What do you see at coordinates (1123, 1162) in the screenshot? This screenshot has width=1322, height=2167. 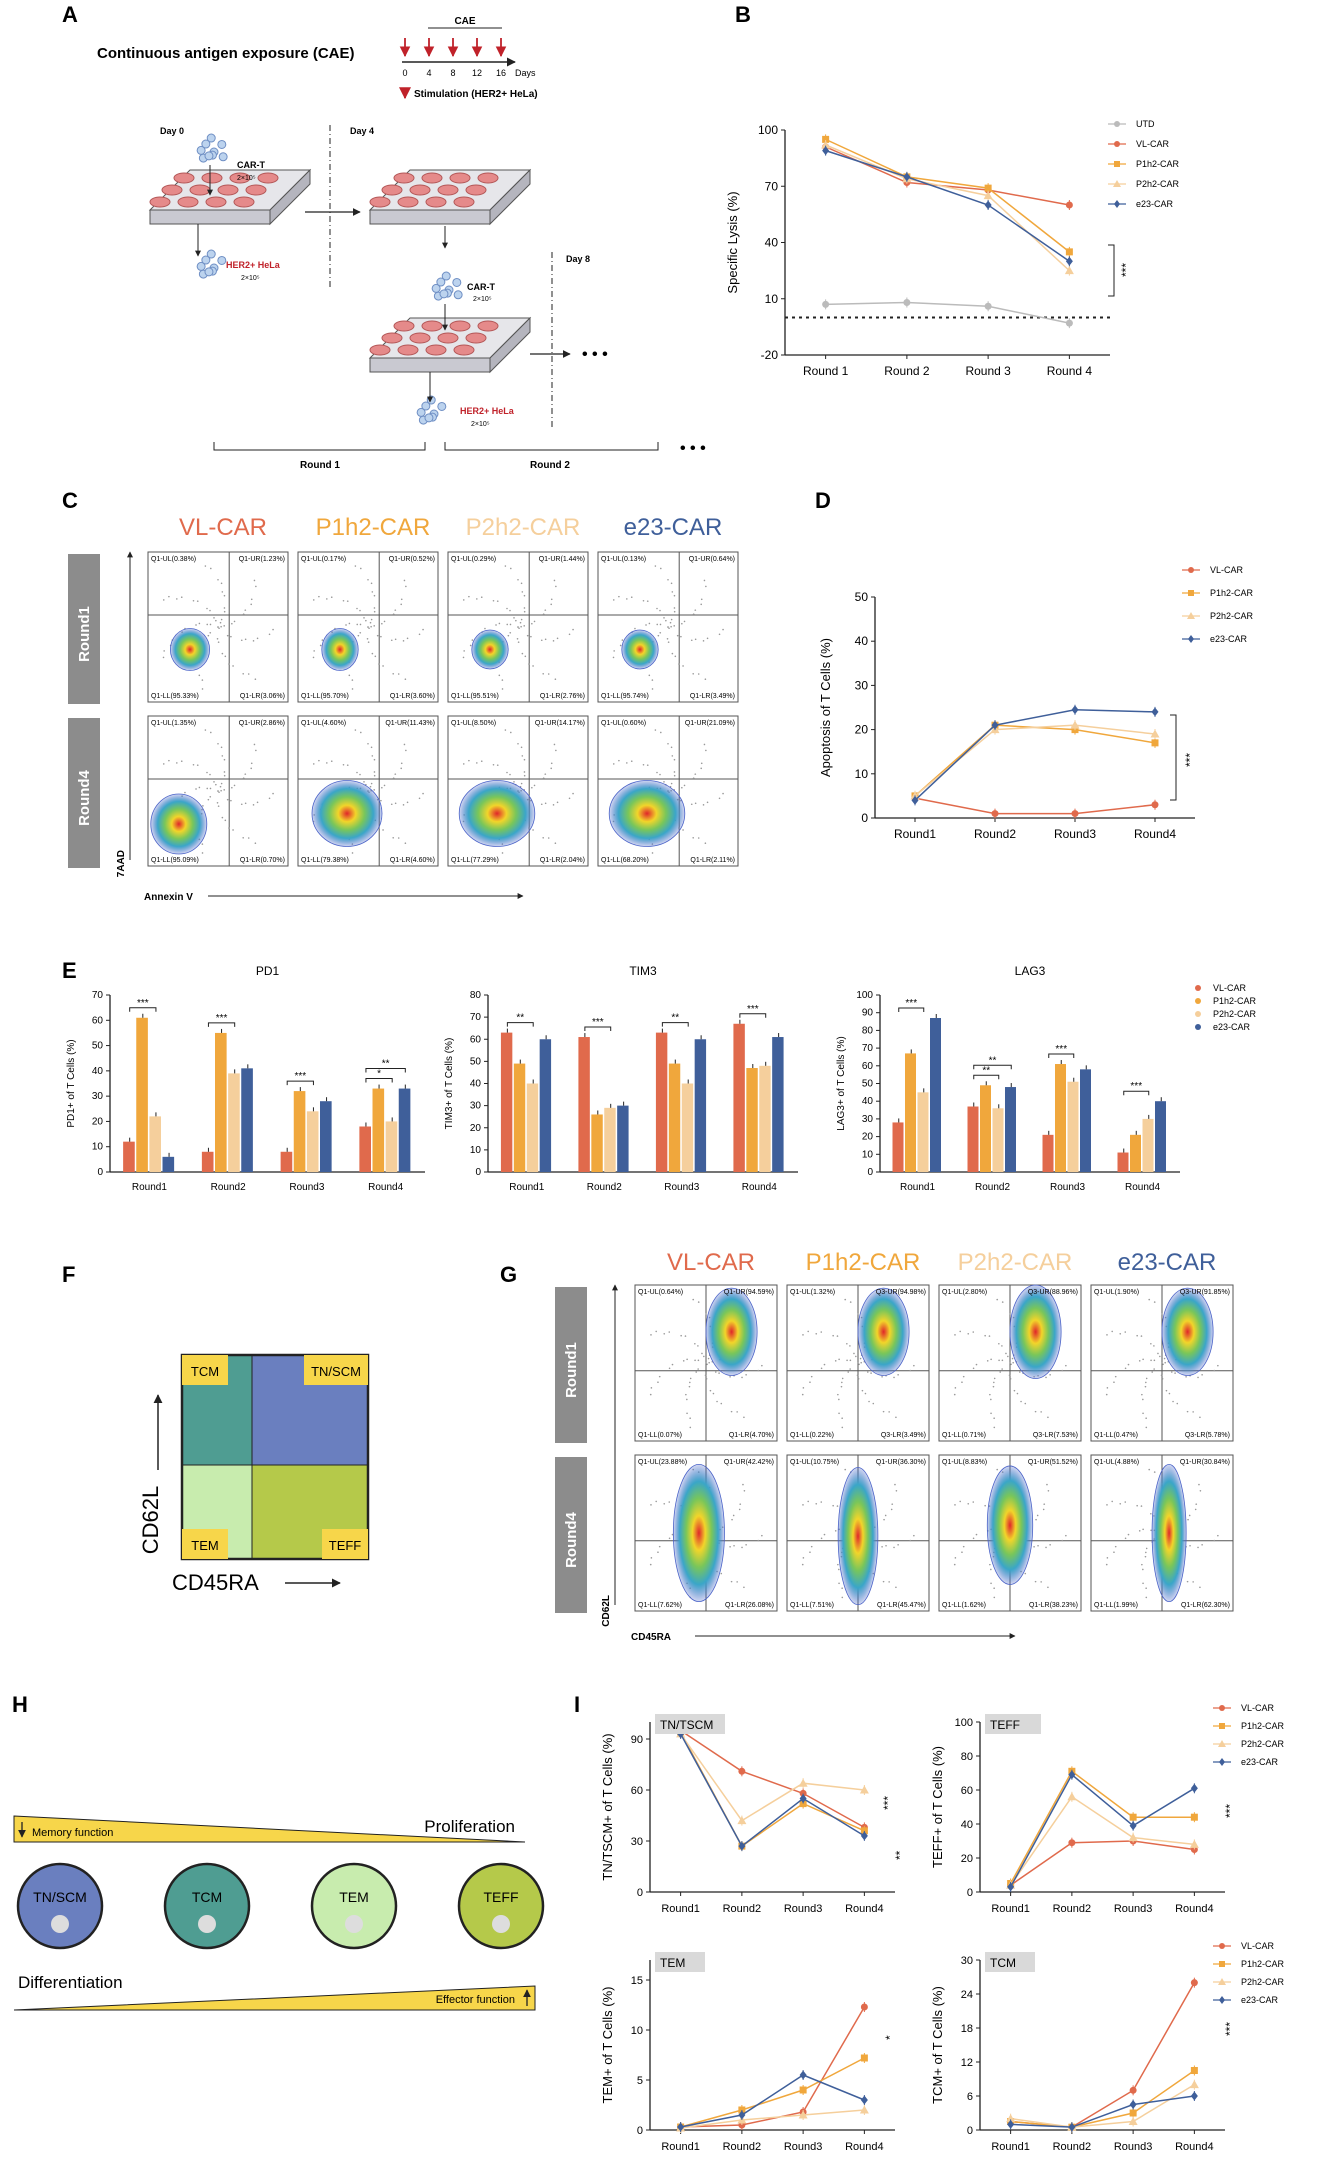 I see `bar-vl-car` at bounding box center [1123, 1162].